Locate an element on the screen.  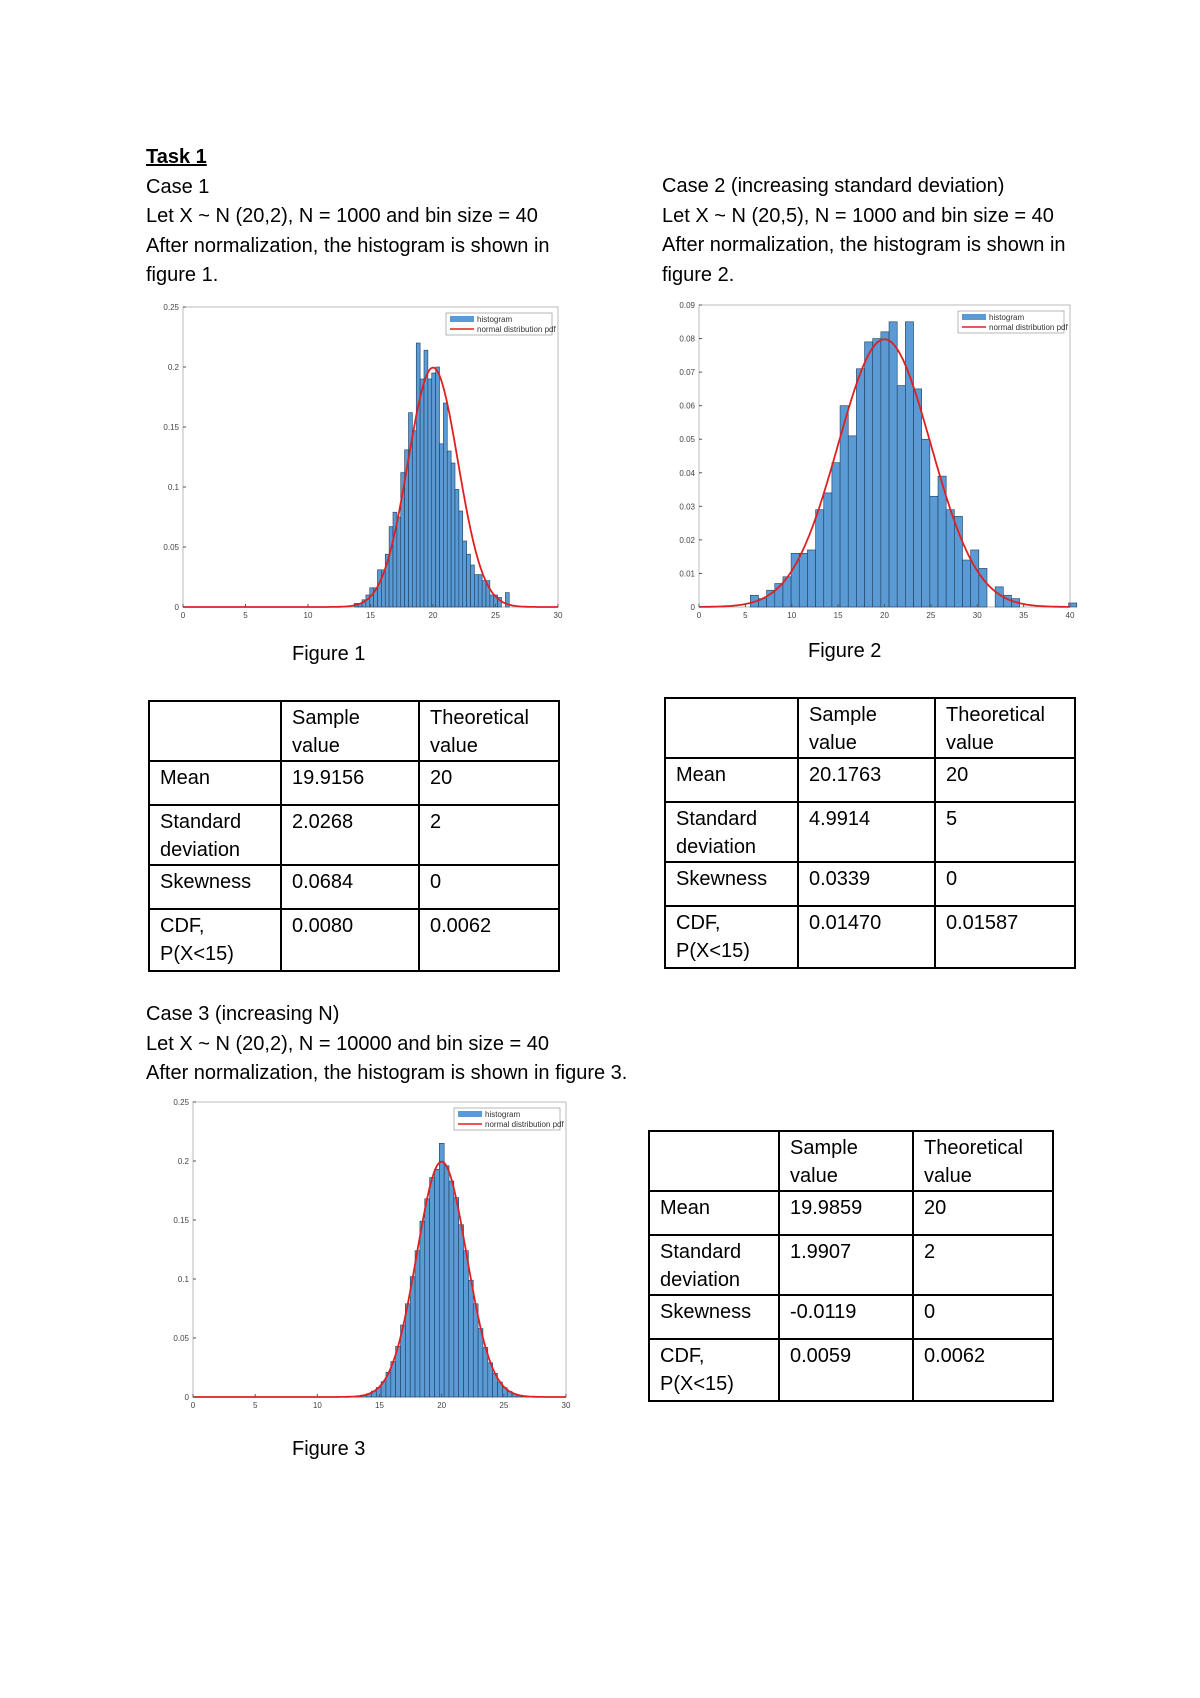
table-cell: 5 is located at coordinates (1005, 832).